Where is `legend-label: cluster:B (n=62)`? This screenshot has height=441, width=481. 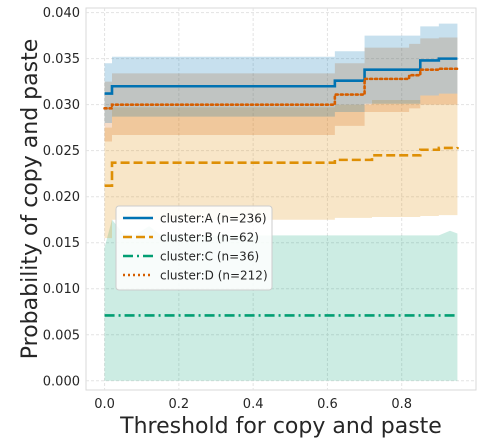
legend-label: cluster:B (n=62) is located at coordinates (209, 238).